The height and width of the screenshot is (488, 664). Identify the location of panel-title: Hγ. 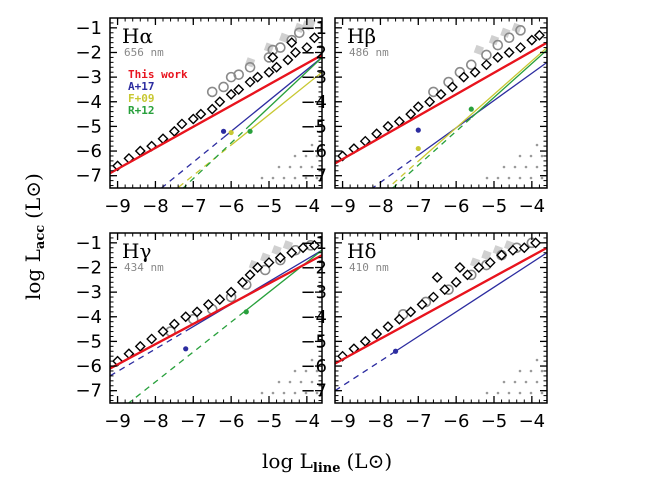
(136, 251).